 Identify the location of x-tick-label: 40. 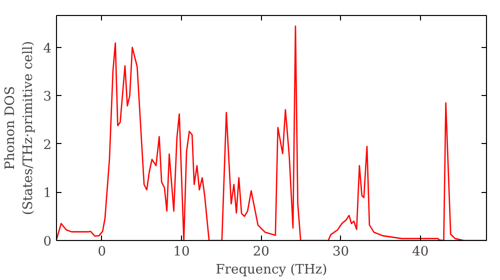
(420, 252).